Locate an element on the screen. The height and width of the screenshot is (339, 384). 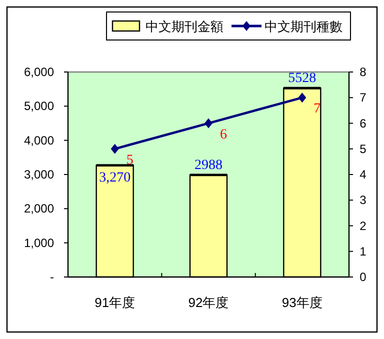
y2-tick-label: 3 is located at coordinates (363, 200).